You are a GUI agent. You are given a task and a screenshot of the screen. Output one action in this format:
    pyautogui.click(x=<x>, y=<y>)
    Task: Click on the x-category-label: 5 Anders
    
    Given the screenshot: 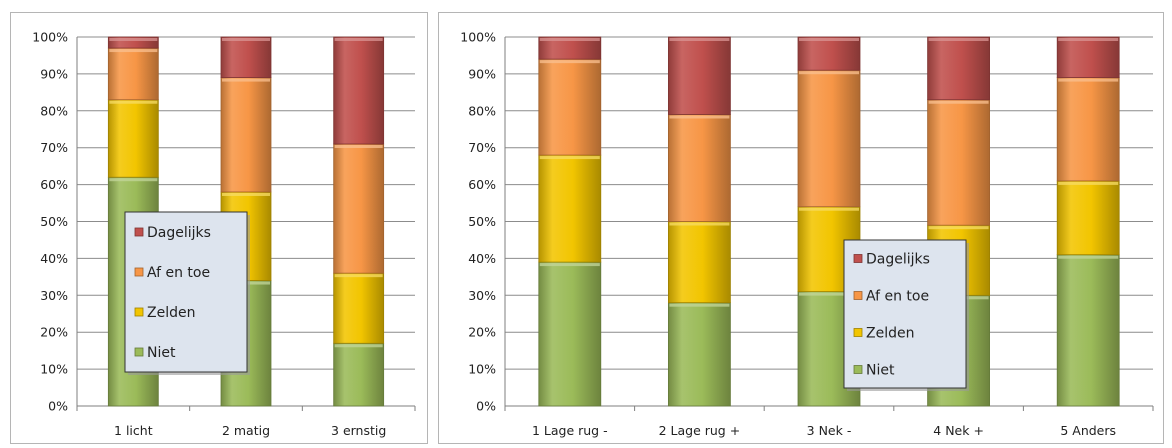 What is the action you would take?
    pyautogui.click(x=1088, y=430)
    